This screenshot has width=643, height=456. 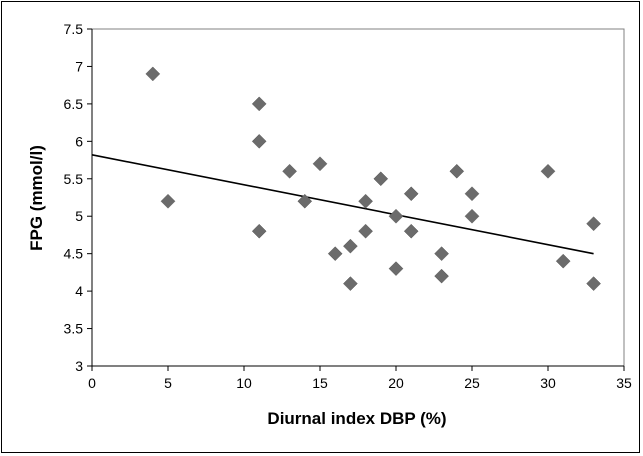 What do you see at coordinates (78, 197) in the screenshot?
I see `y-axis: 3 3.5 4 4.5 5 5.5 6 6.5 7 7.5` at bounding box center [78, 197].